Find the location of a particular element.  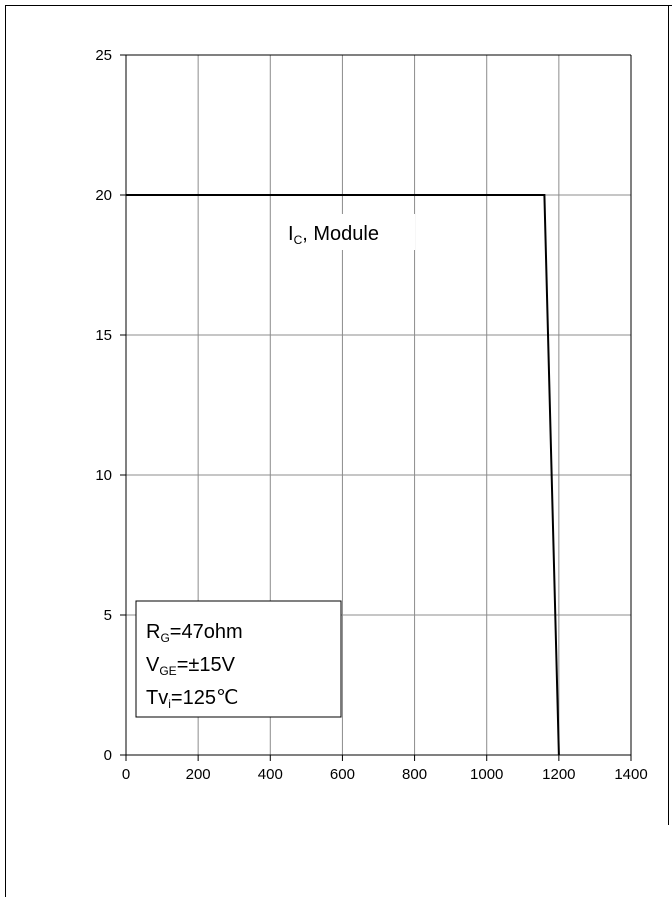

frame-right-edge is located at coordinates (668, 415).